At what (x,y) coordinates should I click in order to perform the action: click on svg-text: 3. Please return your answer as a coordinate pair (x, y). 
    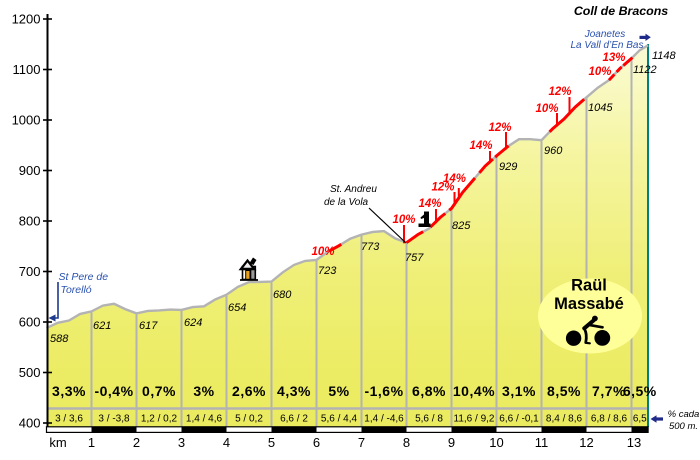
    Looking at the image, I should click on (181, 442).